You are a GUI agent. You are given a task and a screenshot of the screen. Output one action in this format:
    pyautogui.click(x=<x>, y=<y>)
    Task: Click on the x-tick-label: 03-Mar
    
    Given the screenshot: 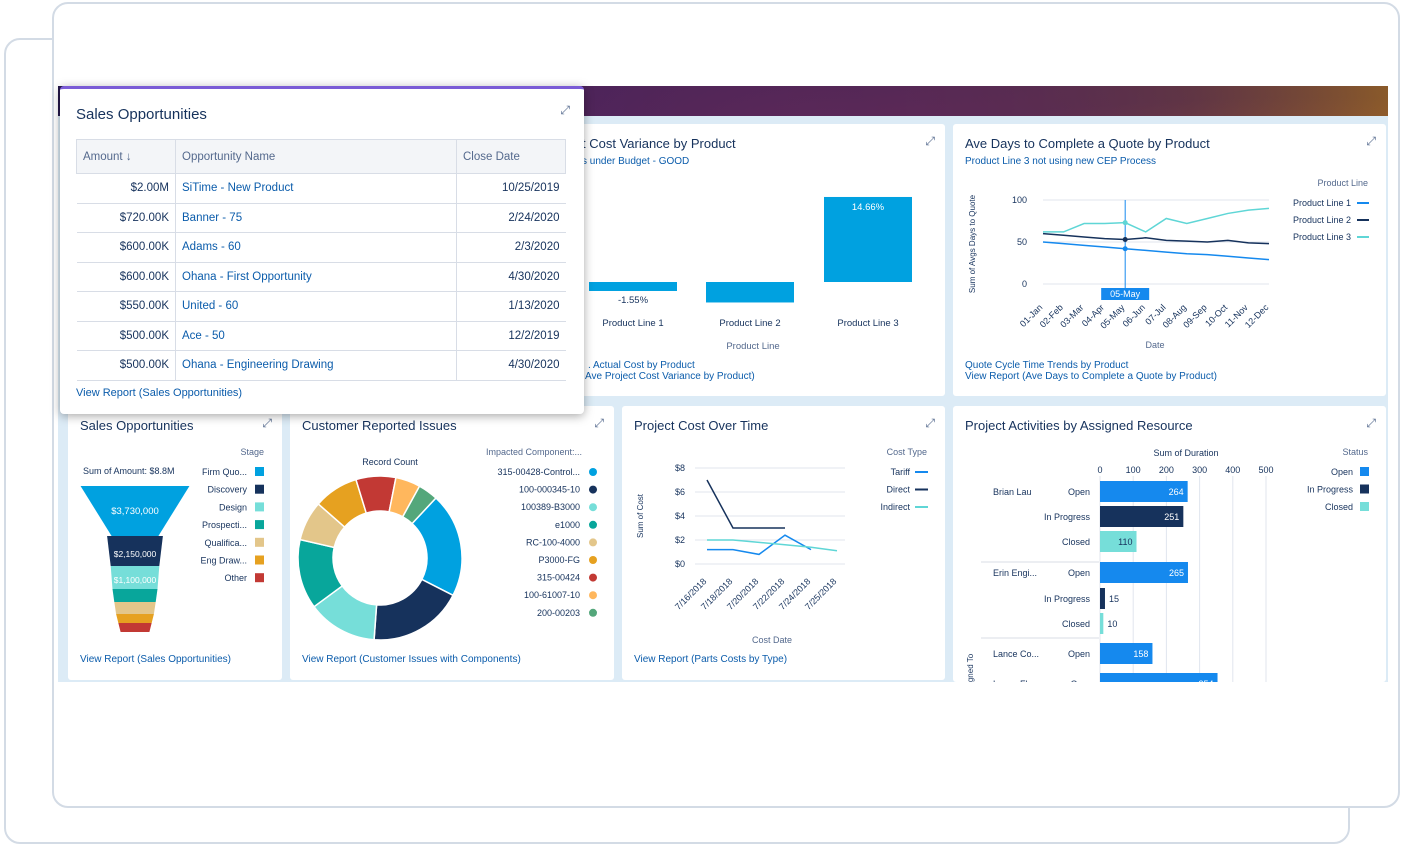 What is the action you would take?
    pyautogui.click(x=1071, y=315)
    